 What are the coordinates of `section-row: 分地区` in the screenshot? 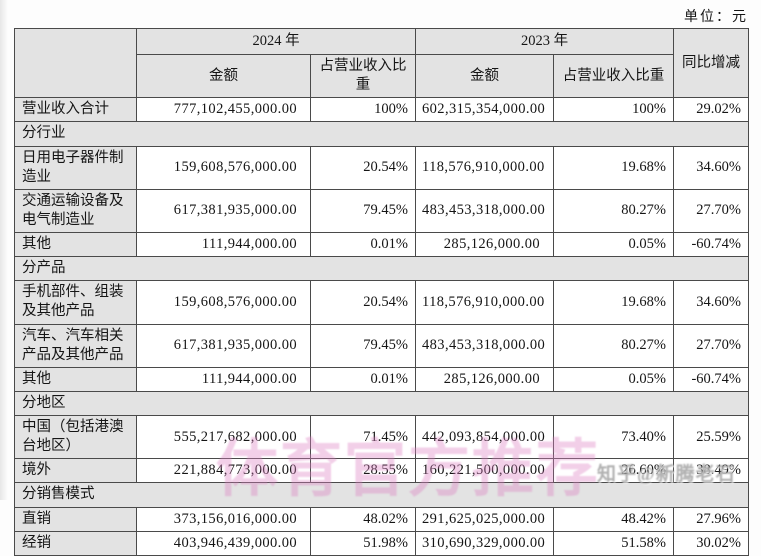 It's located at (381, 403).